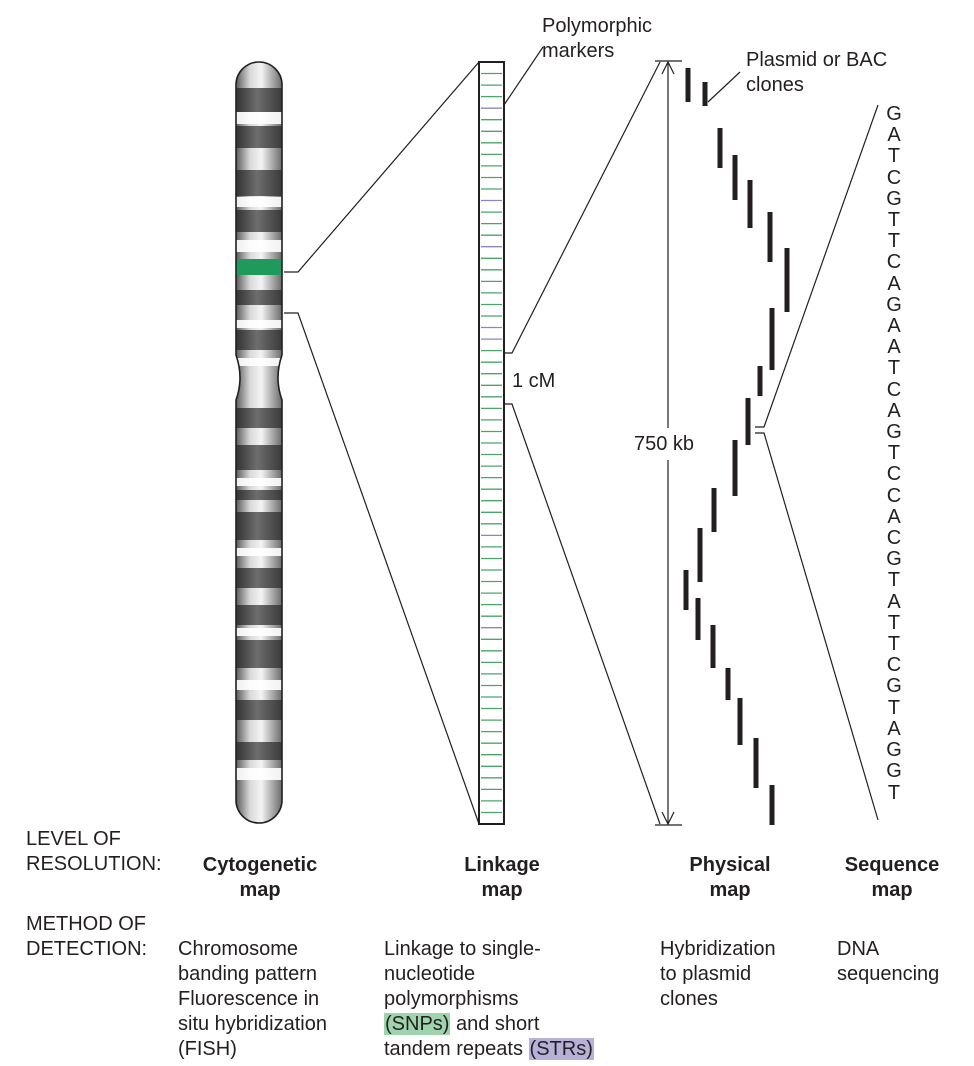 This screenshot has height=1066, width=974. Describe the element at coordinates (736, 446) in the screenshot. I see `clone-segments` at that location.